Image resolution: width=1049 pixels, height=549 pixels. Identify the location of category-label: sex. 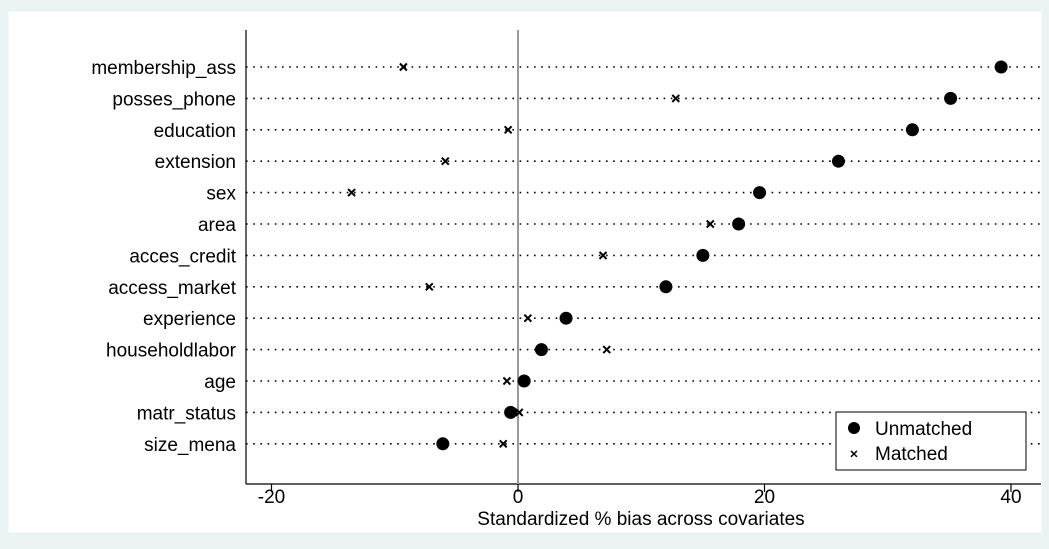
(221, 194).